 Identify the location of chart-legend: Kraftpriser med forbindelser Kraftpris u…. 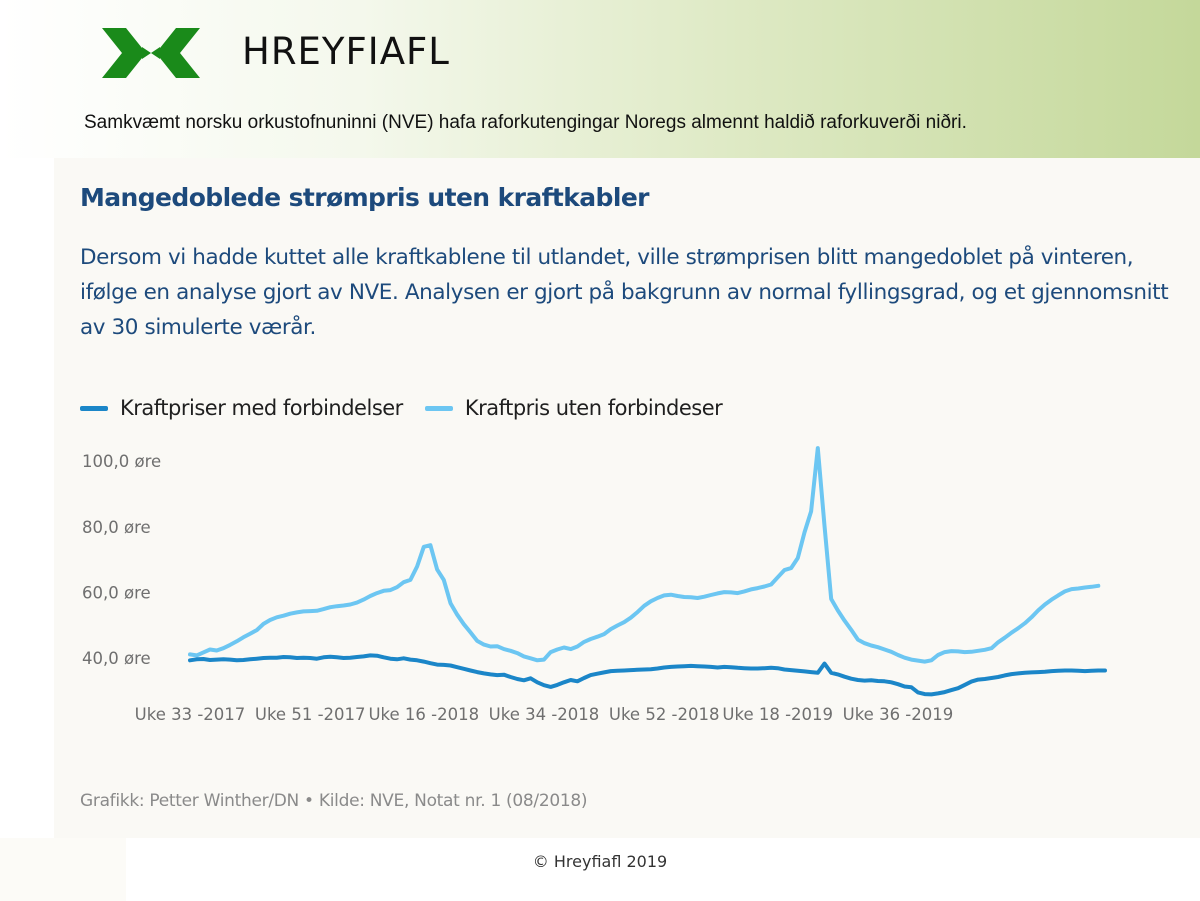
(412, 408).